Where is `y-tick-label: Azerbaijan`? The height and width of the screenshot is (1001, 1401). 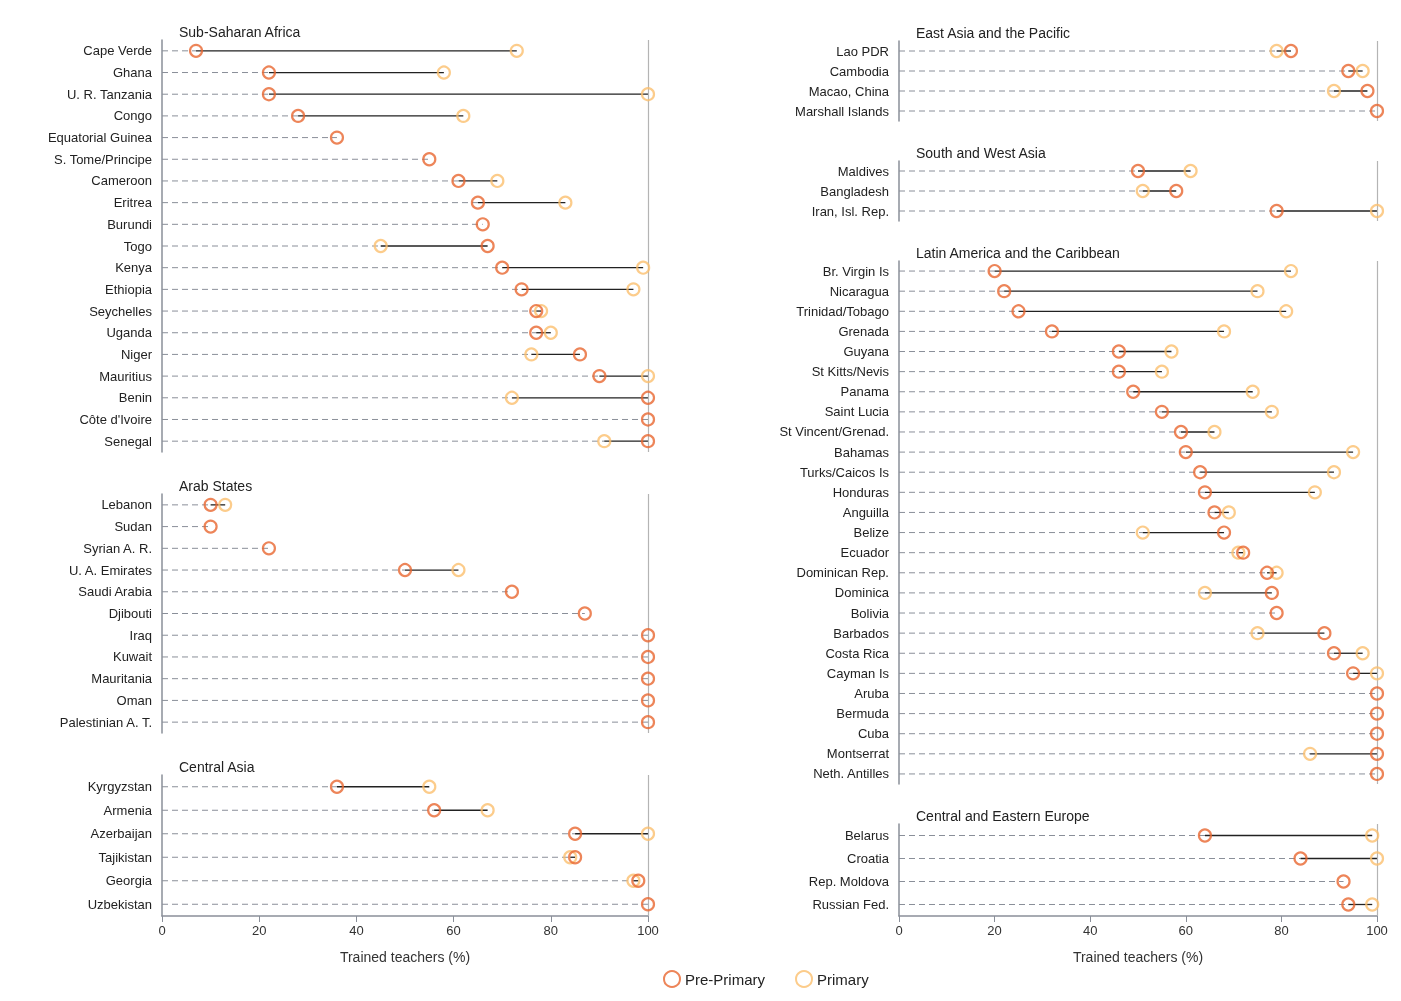
y-tick-label: Azerbaijan is located at coordinates (121, 834).